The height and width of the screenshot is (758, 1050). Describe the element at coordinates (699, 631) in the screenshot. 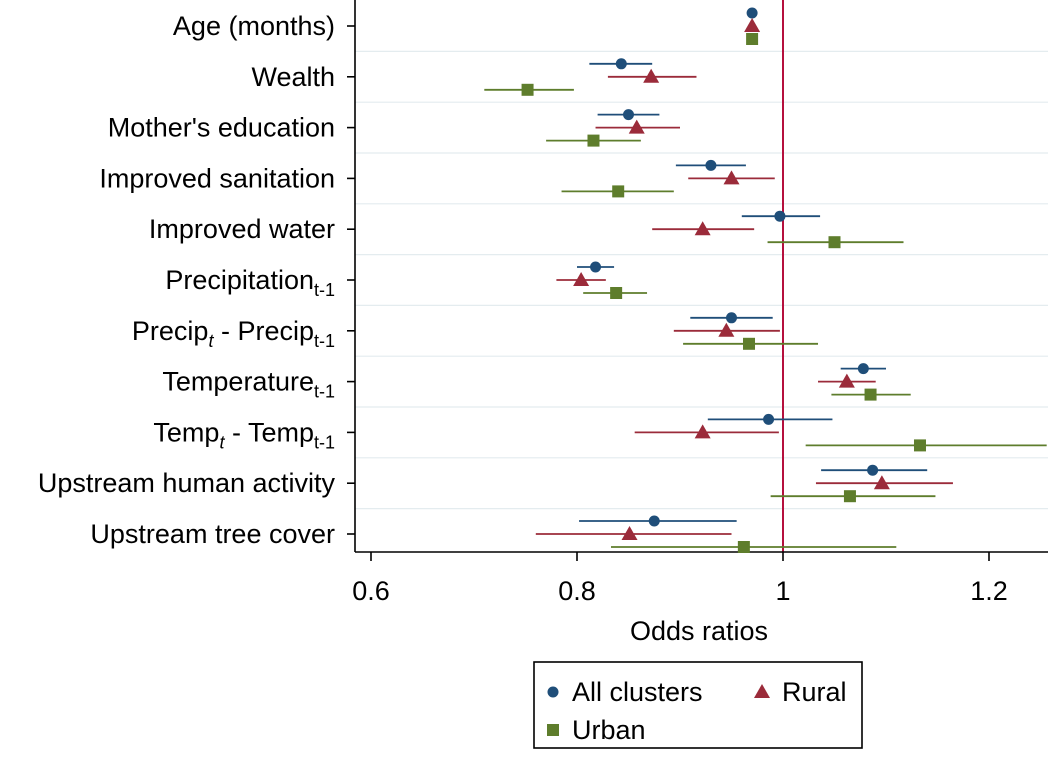

I see `x-axis-title: Odds ratios` at that location.